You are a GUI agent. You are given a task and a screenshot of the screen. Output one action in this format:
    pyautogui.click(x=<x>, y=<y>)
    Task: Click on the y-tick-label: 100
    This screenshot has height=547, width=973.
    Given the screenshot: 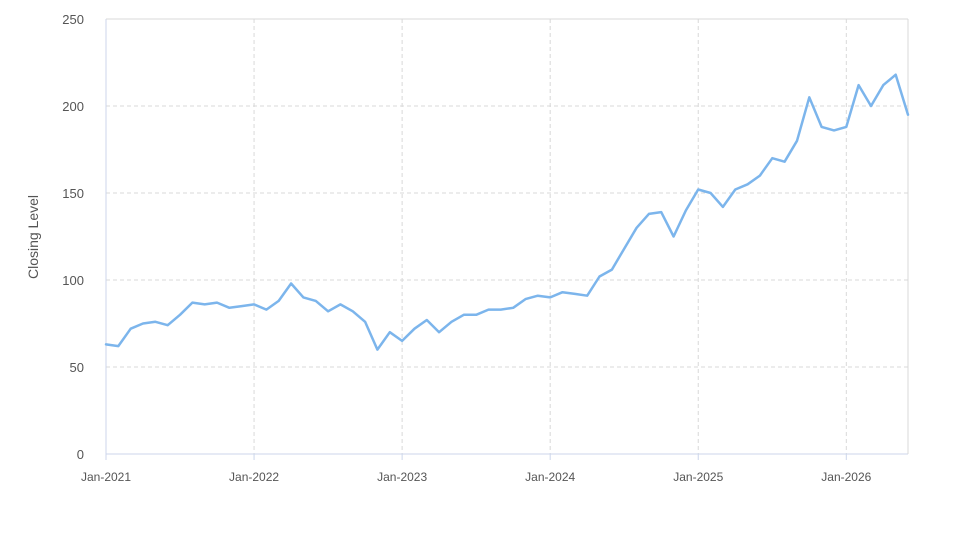 What is the action you would take?
    pyautogui.click(x=73, y=280)
    